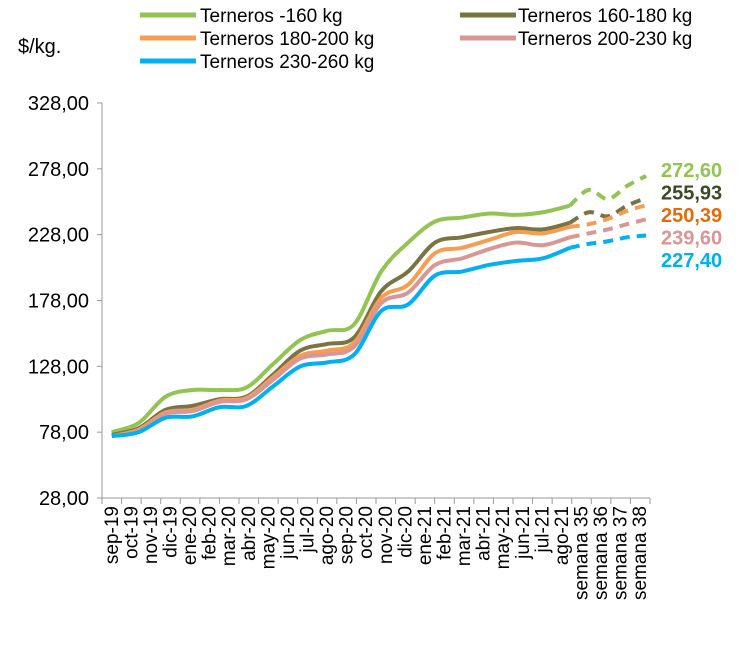 The height and width of the screenshot is (645, 742). What do you see at coordinates (691, 171) in the screenshot?
I see `series-end-label: 272,60` at bounding box center [691, 171].